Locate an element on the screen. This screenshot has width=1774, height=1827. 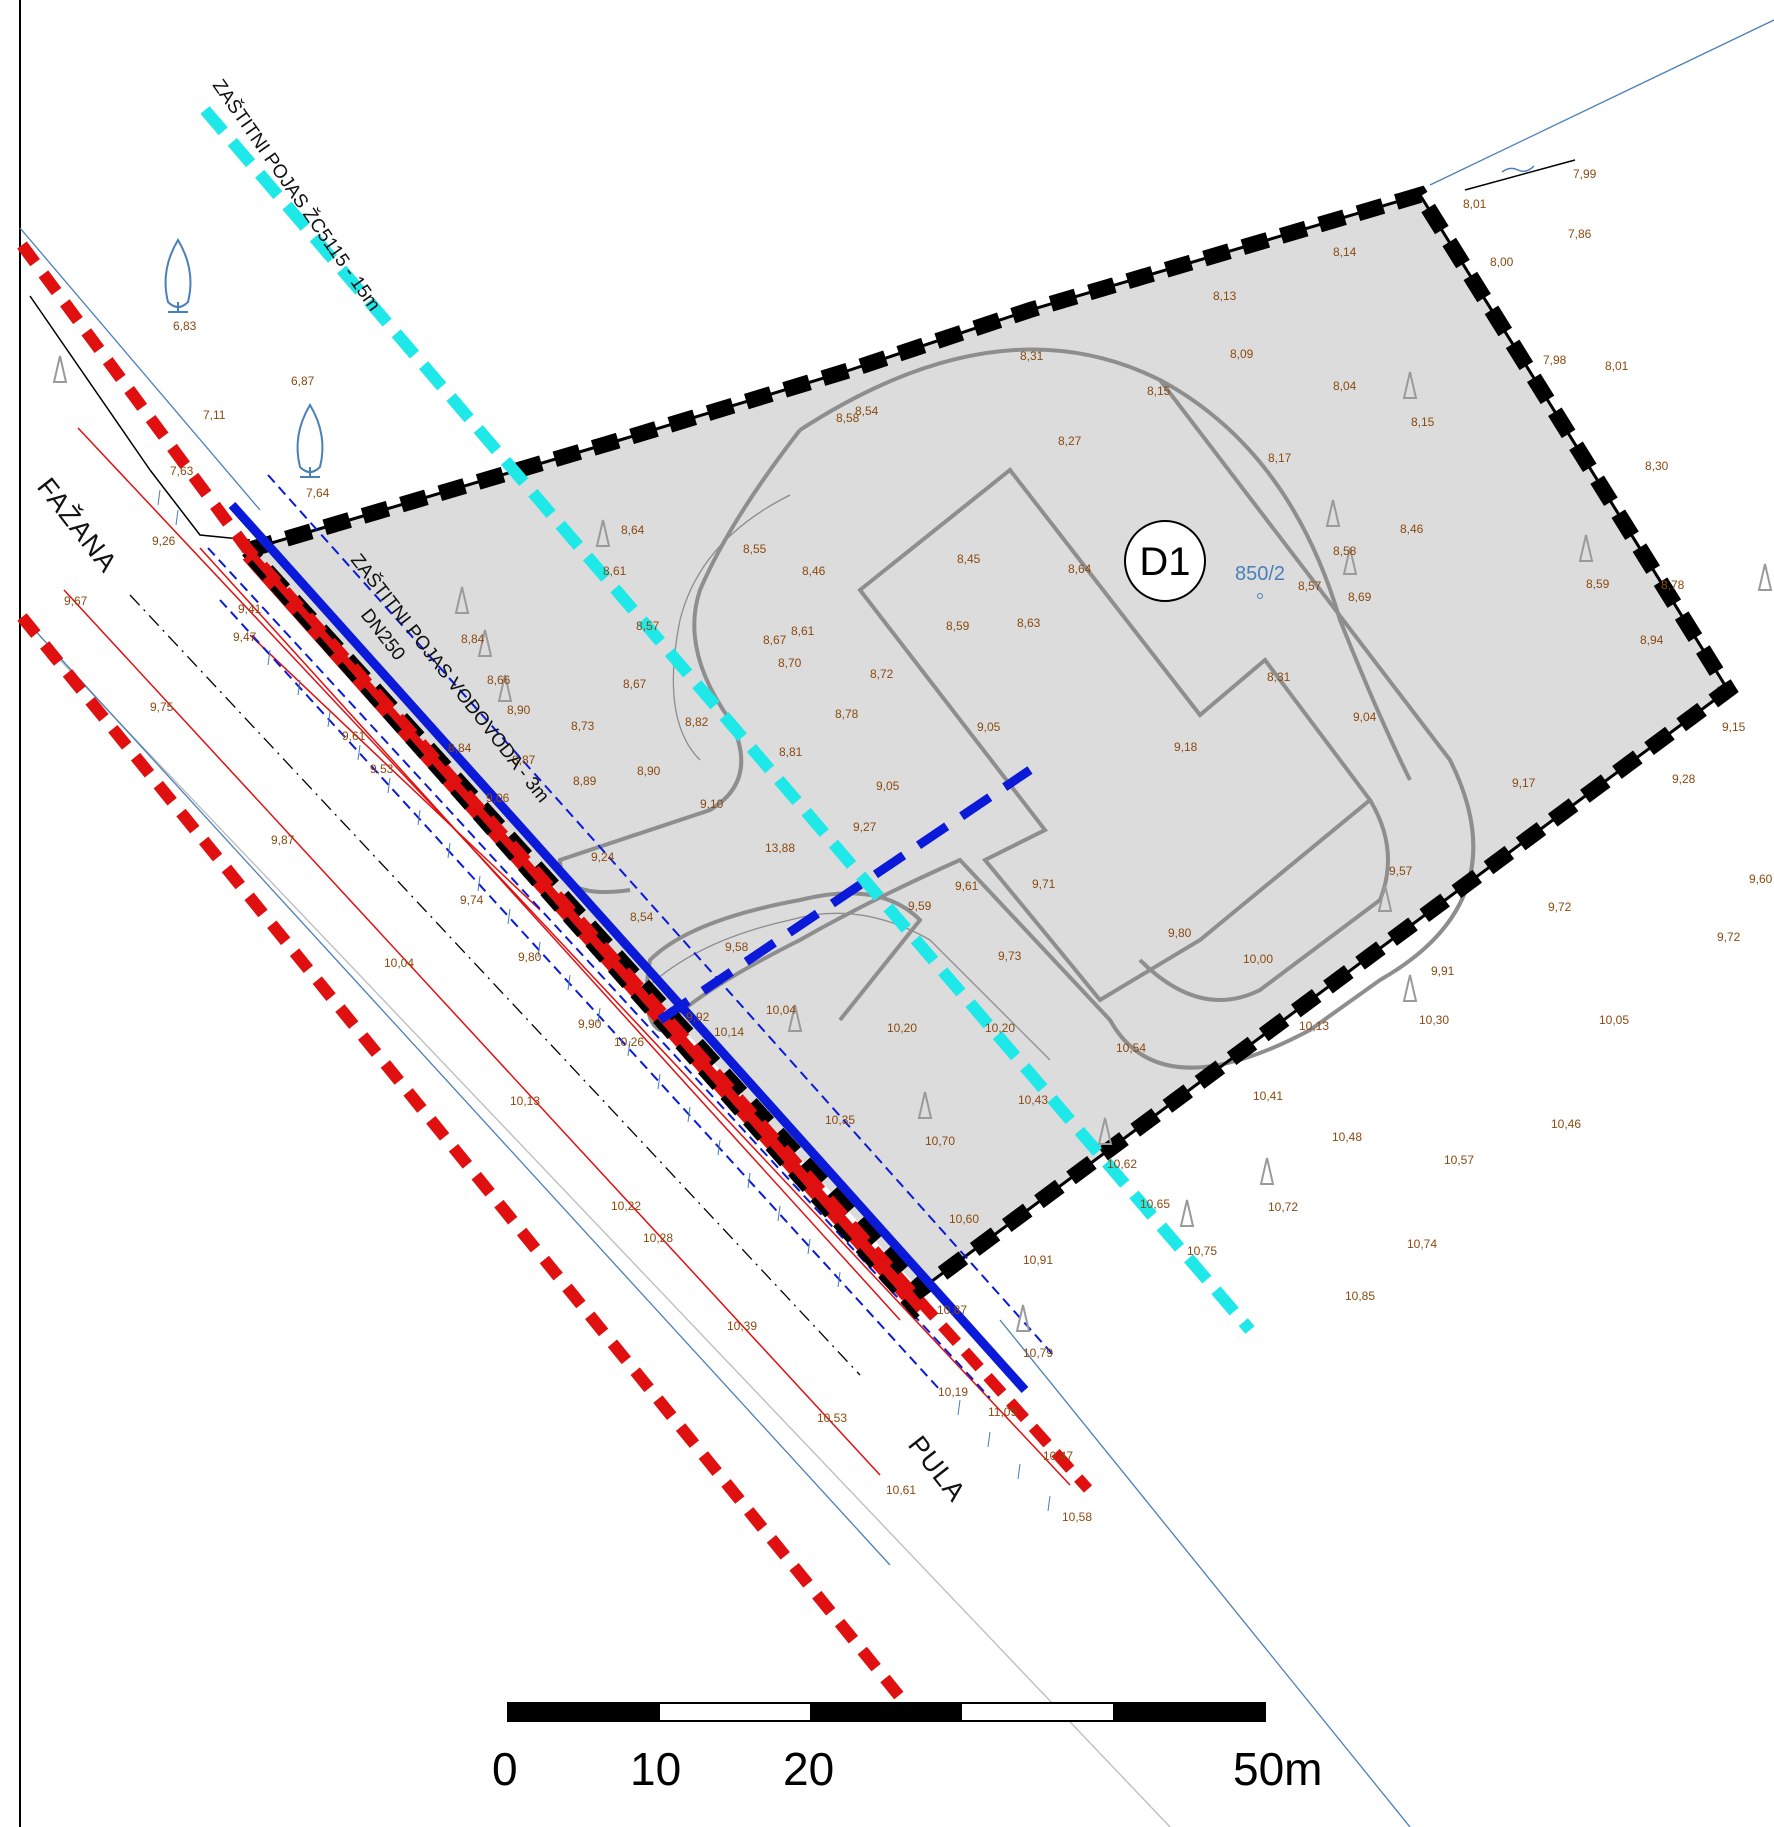
wall-segment-ne is located at coordinates (1520, 175).